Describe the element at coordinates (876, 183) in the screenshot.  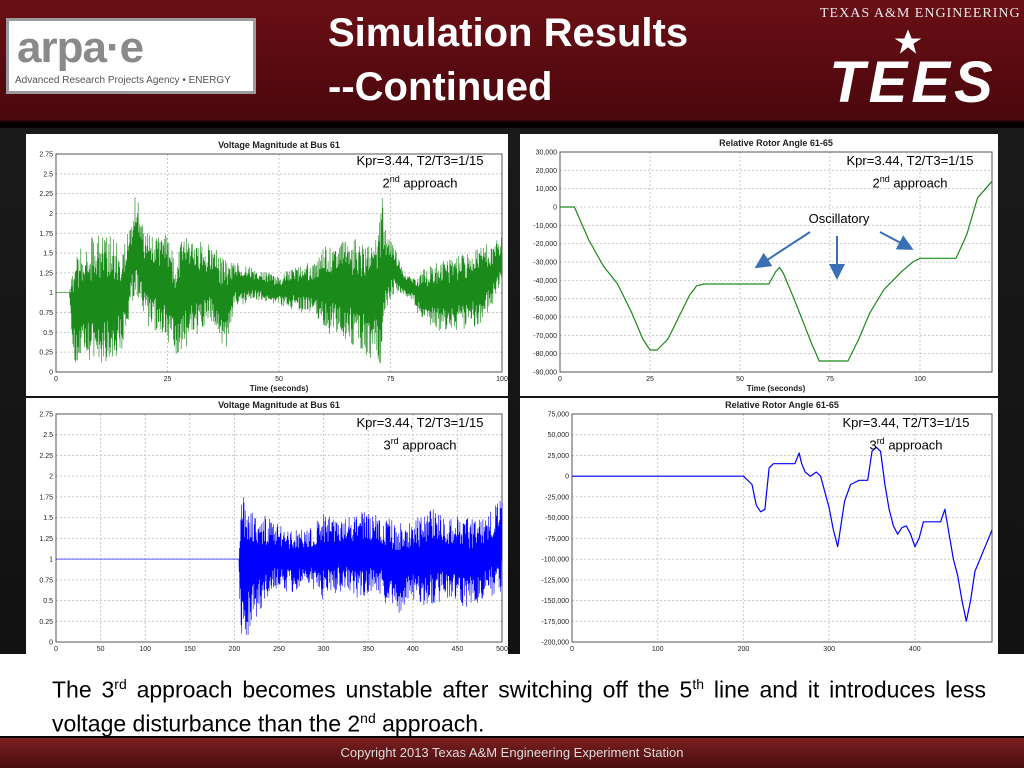
I see `annotation-chart2-ordinal: 2` at that location.